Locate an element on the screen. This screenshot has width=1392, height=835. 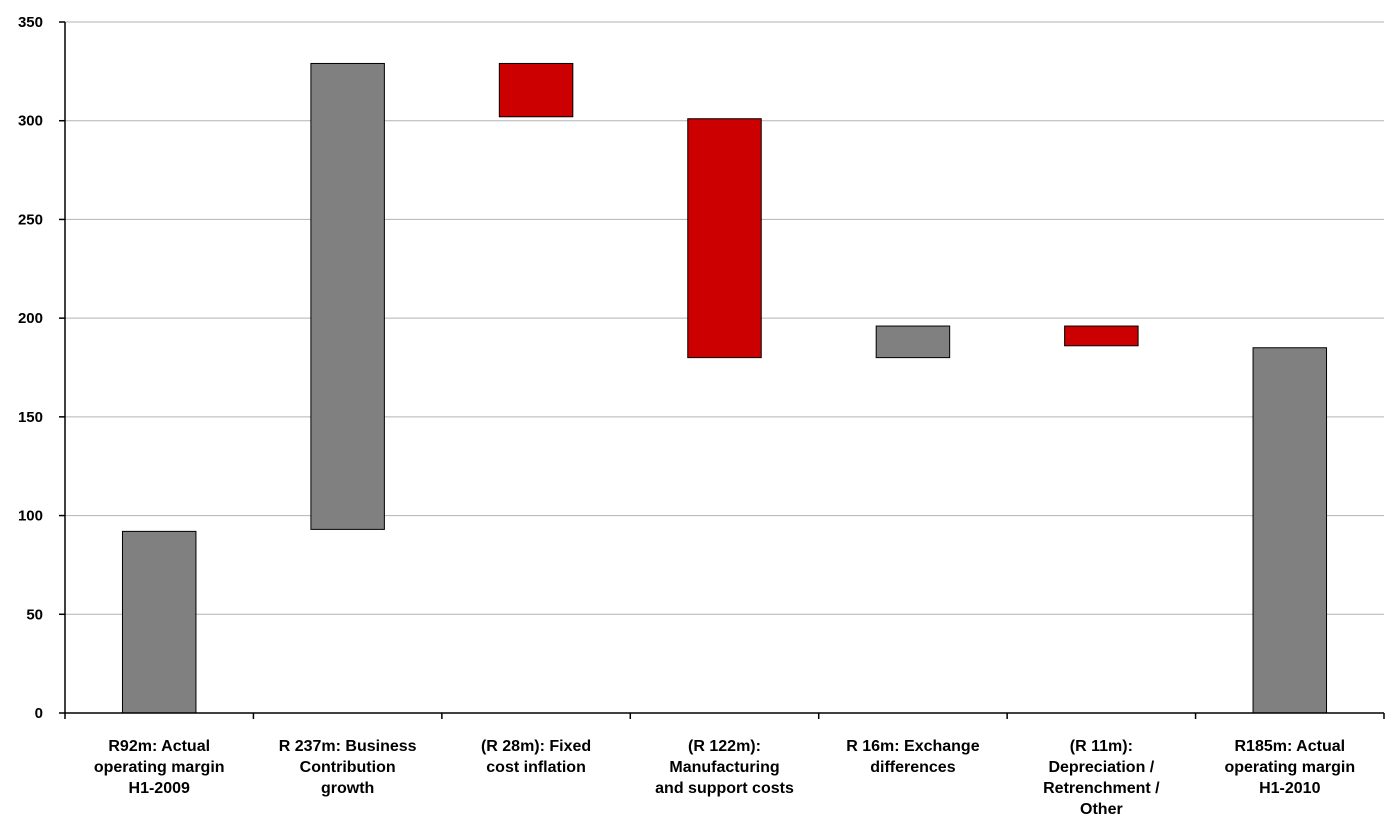
category-label-3: (R 122m): Manufacturing and support costs is located at coordinates (724, 767).